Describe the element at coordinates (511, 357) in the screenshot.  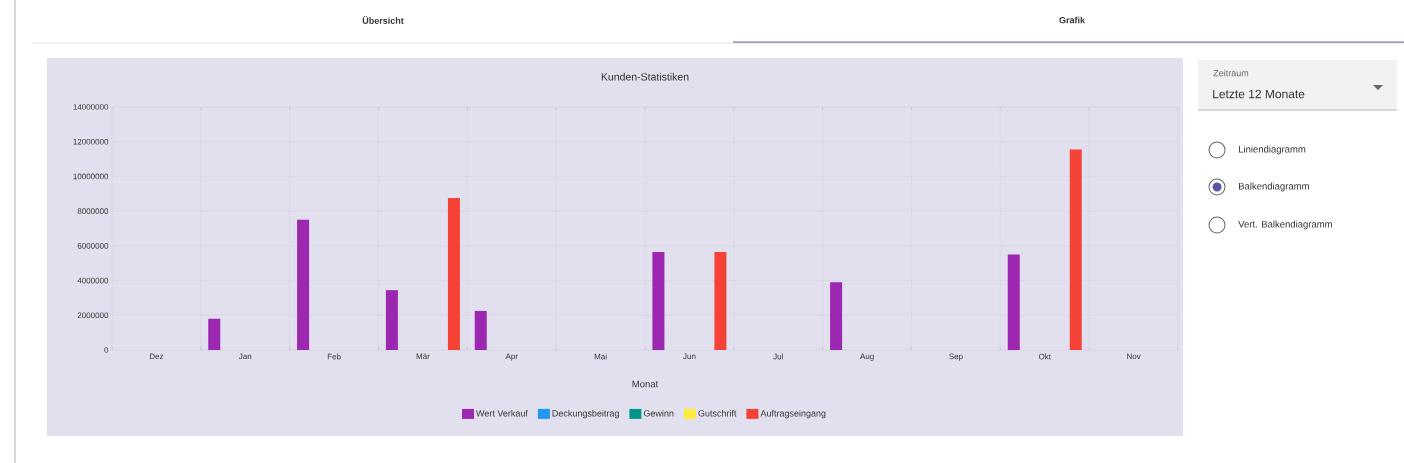
I see `x-tick-label: Apr` at that location.